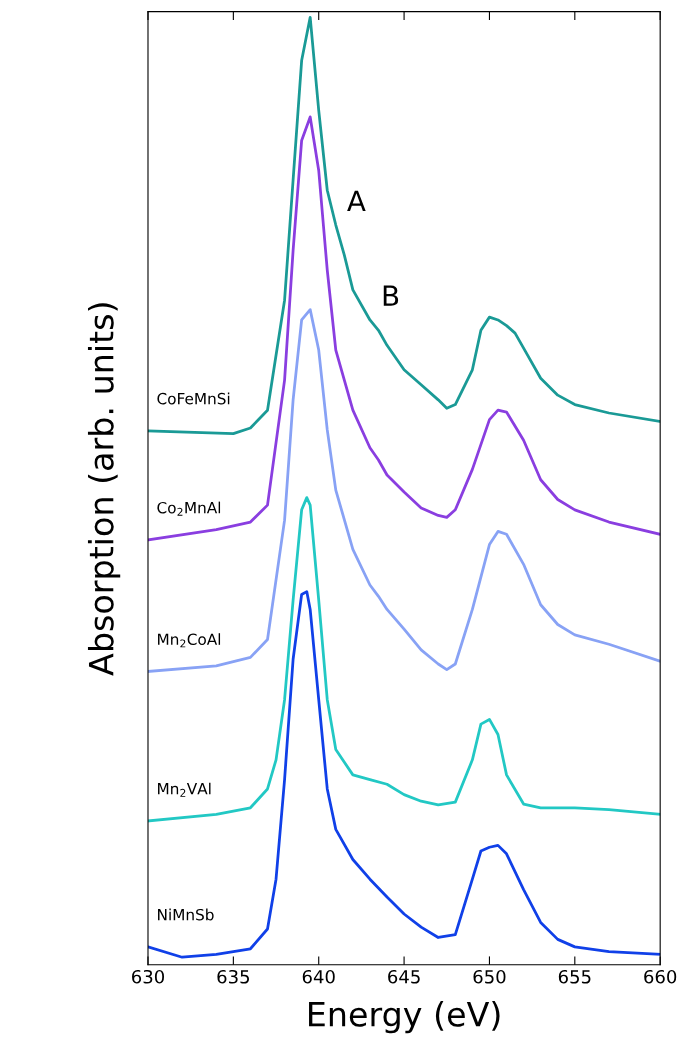 This screenshot has height=1059, width=682. Describe the element at coordinates (318, 976) in the screenshot. I see `x-tick-label: 640` at that location.